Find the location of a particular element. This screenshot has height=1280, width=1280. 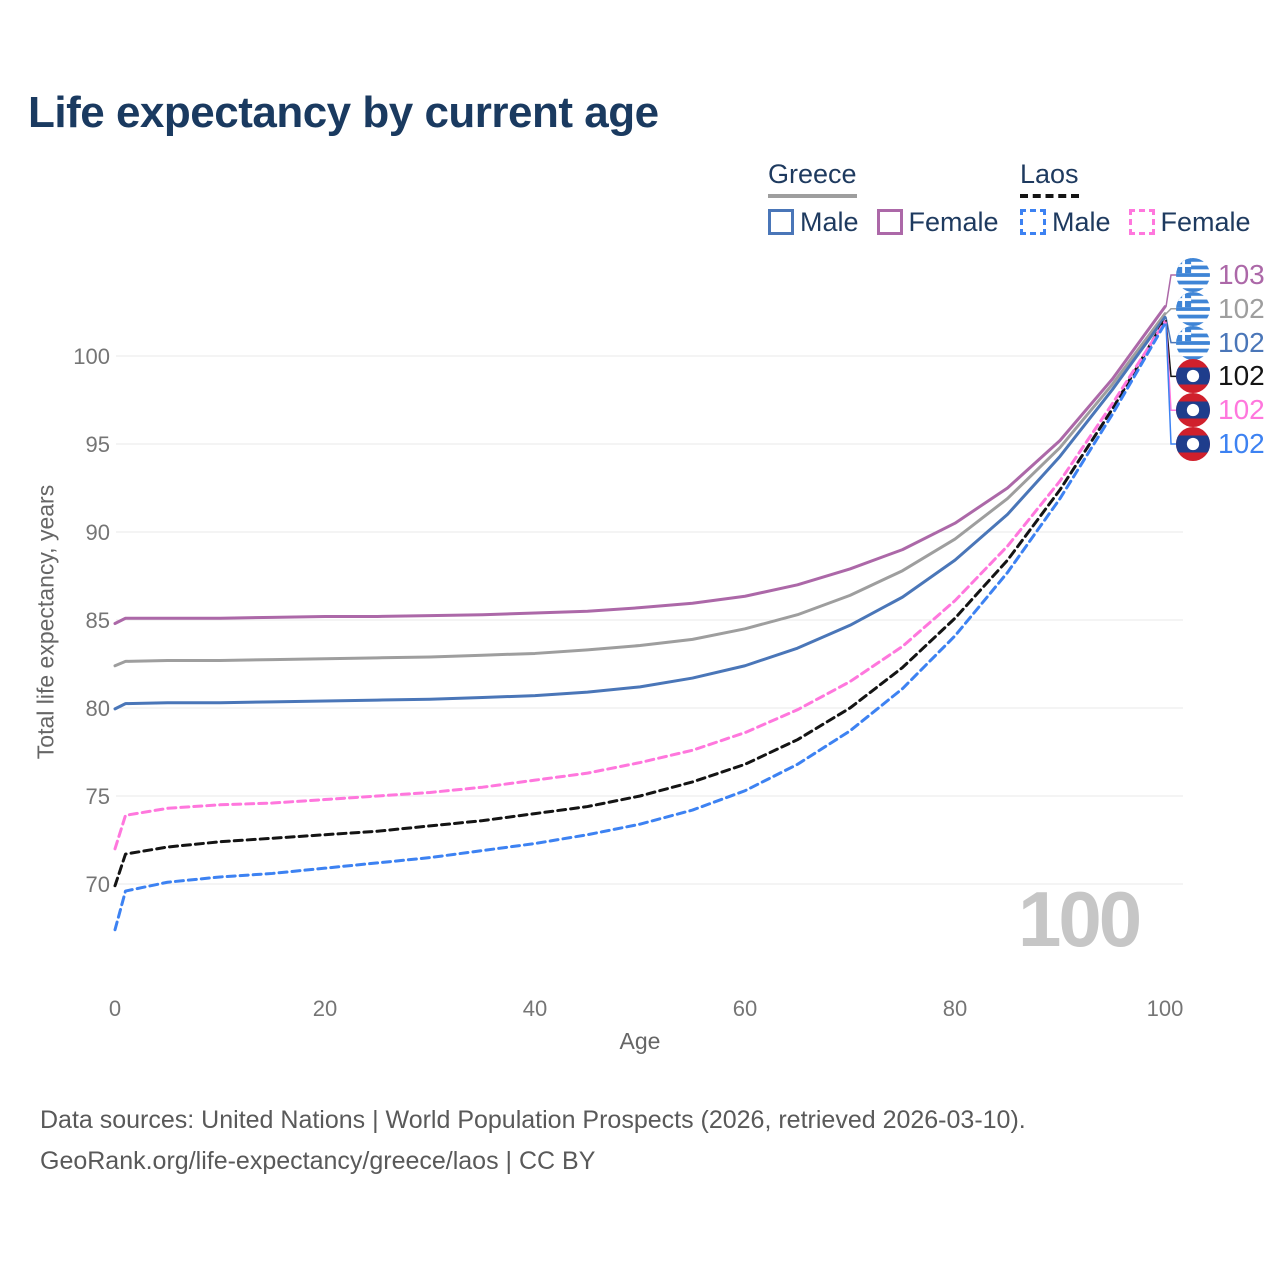

leader-line-greece-female is located at coordinates (1170, 290).